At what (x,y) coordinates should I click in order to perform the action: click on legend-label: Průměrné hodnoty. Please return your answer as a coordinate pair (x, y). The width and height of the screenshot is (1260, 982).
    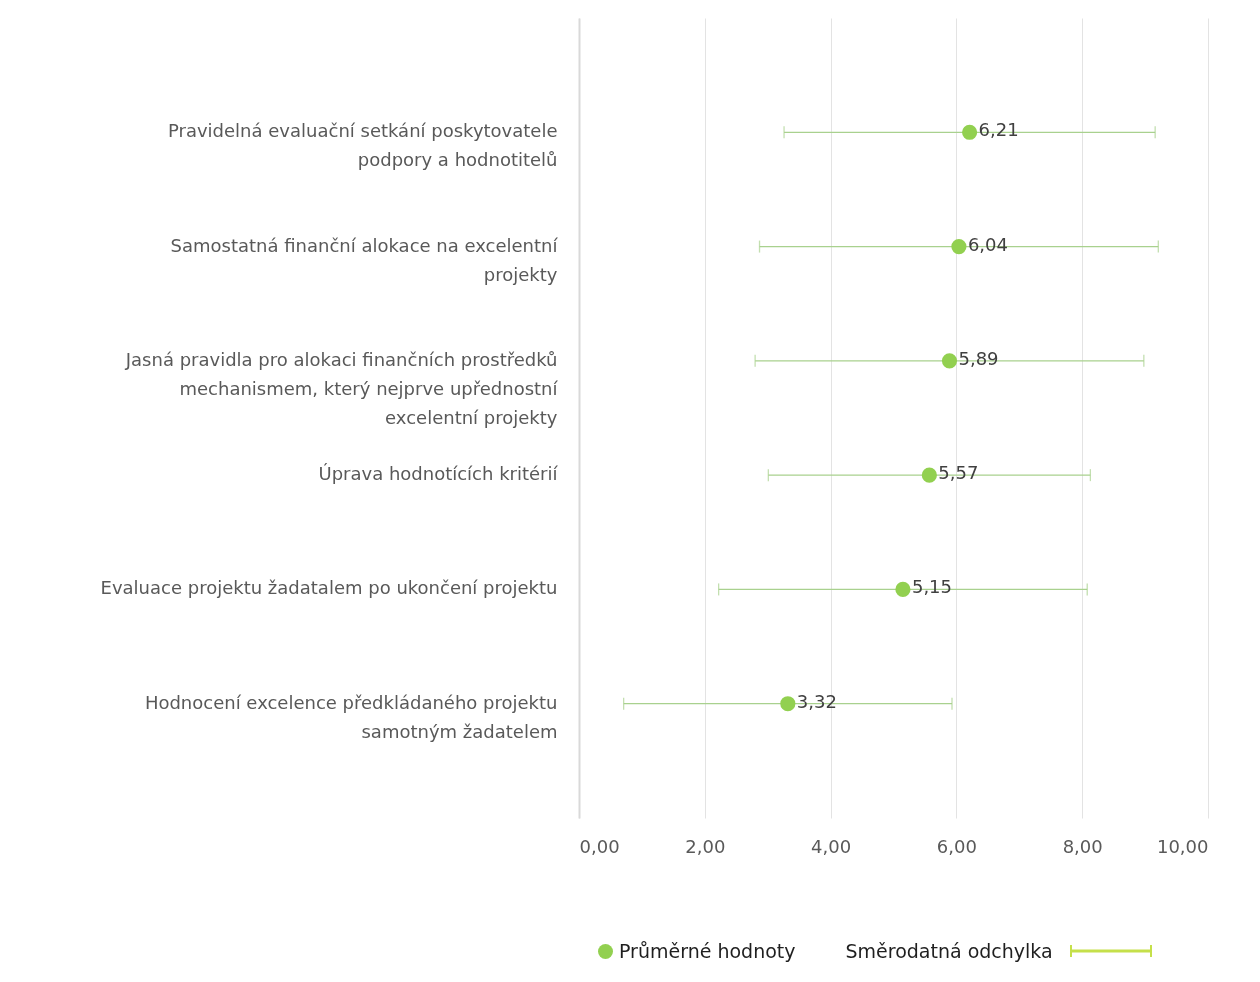
    Looking at the image, I should click on (707, 951).